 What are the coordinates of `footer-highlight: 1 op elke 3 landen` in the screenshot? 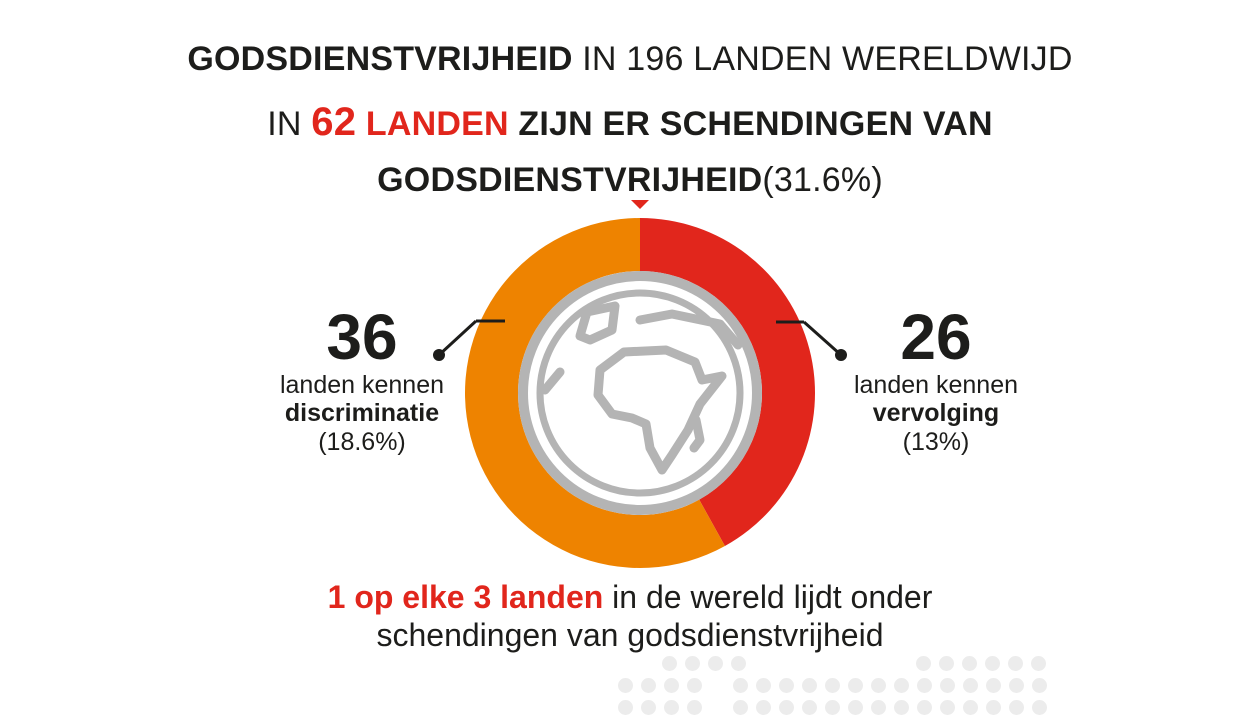 It's located at (465, 597).